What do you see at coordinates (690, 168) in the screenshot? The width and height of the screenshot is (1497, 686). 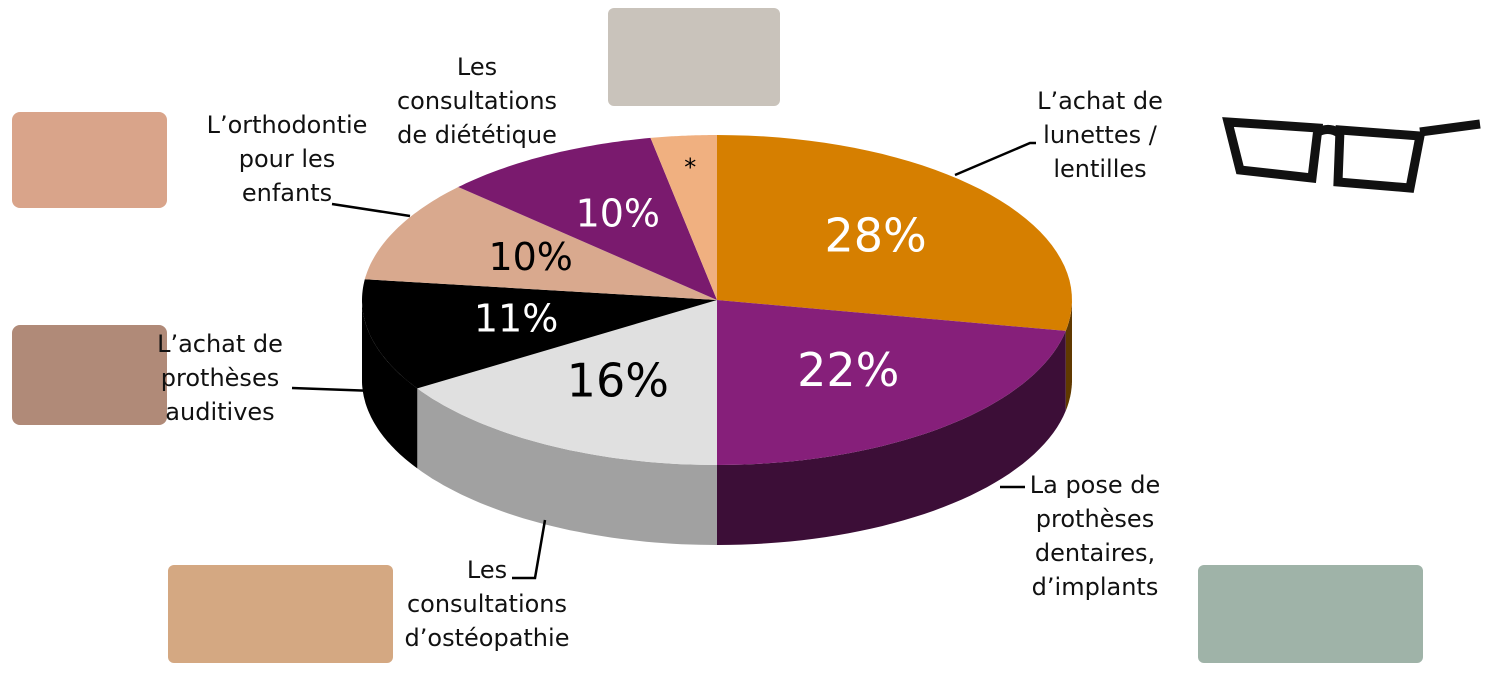 I see `value-label: *` at bounding box center [690, 168].